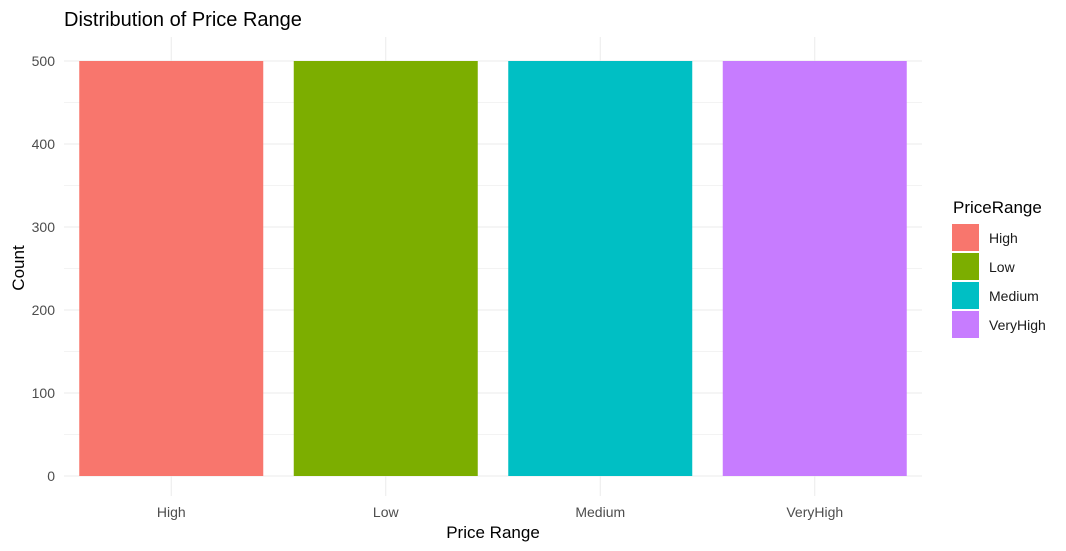 This screenshot has width=1066, height=551. I want to click on x-axis-ticks: High Low Medium VeryHigh, so click(500, 512).